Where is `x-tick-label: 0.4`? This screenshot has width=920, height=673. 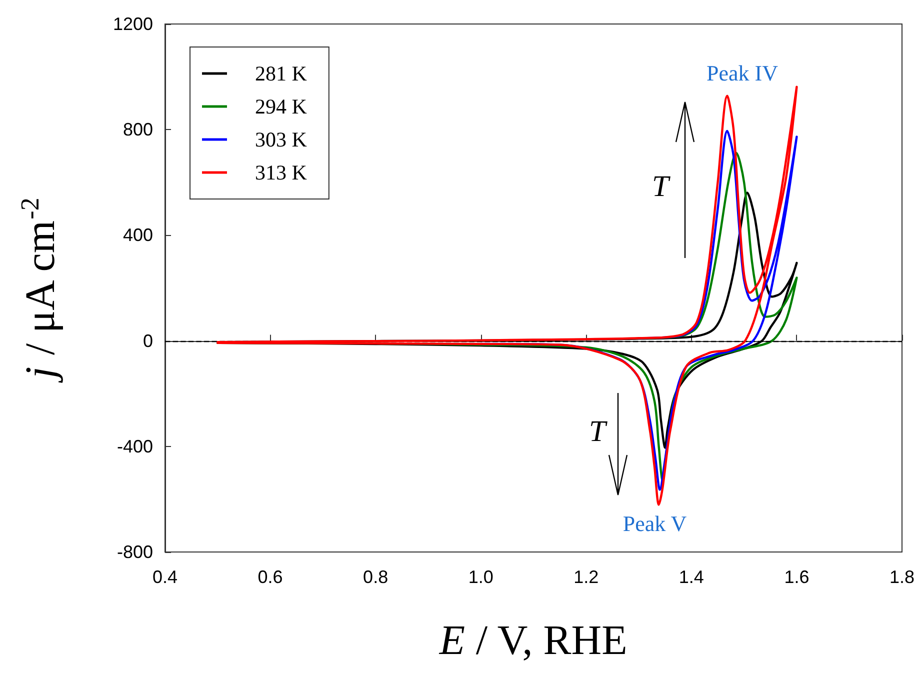
x-tick-label: 0.4 is located at coordinates (165, 577).